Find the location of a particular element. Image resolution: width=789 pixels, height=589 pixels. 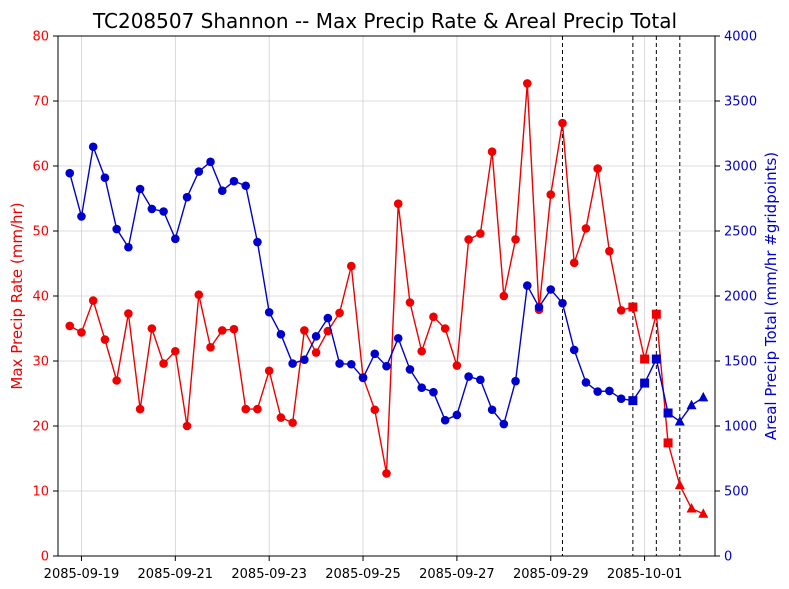

y-left-tick-label: 30 is located at coordinates (40, 362).